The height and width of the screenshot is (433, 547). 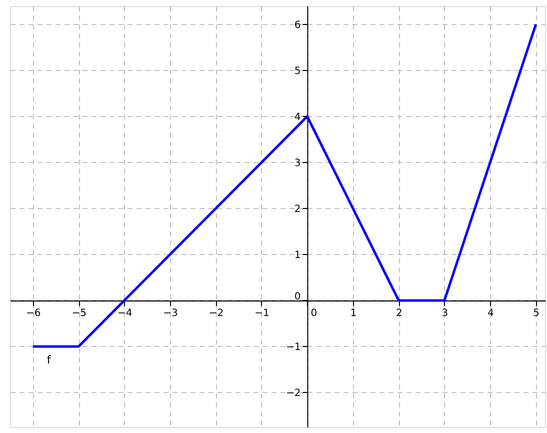 I want to click on x-tick-label: −4, so click(x=124, y=313).